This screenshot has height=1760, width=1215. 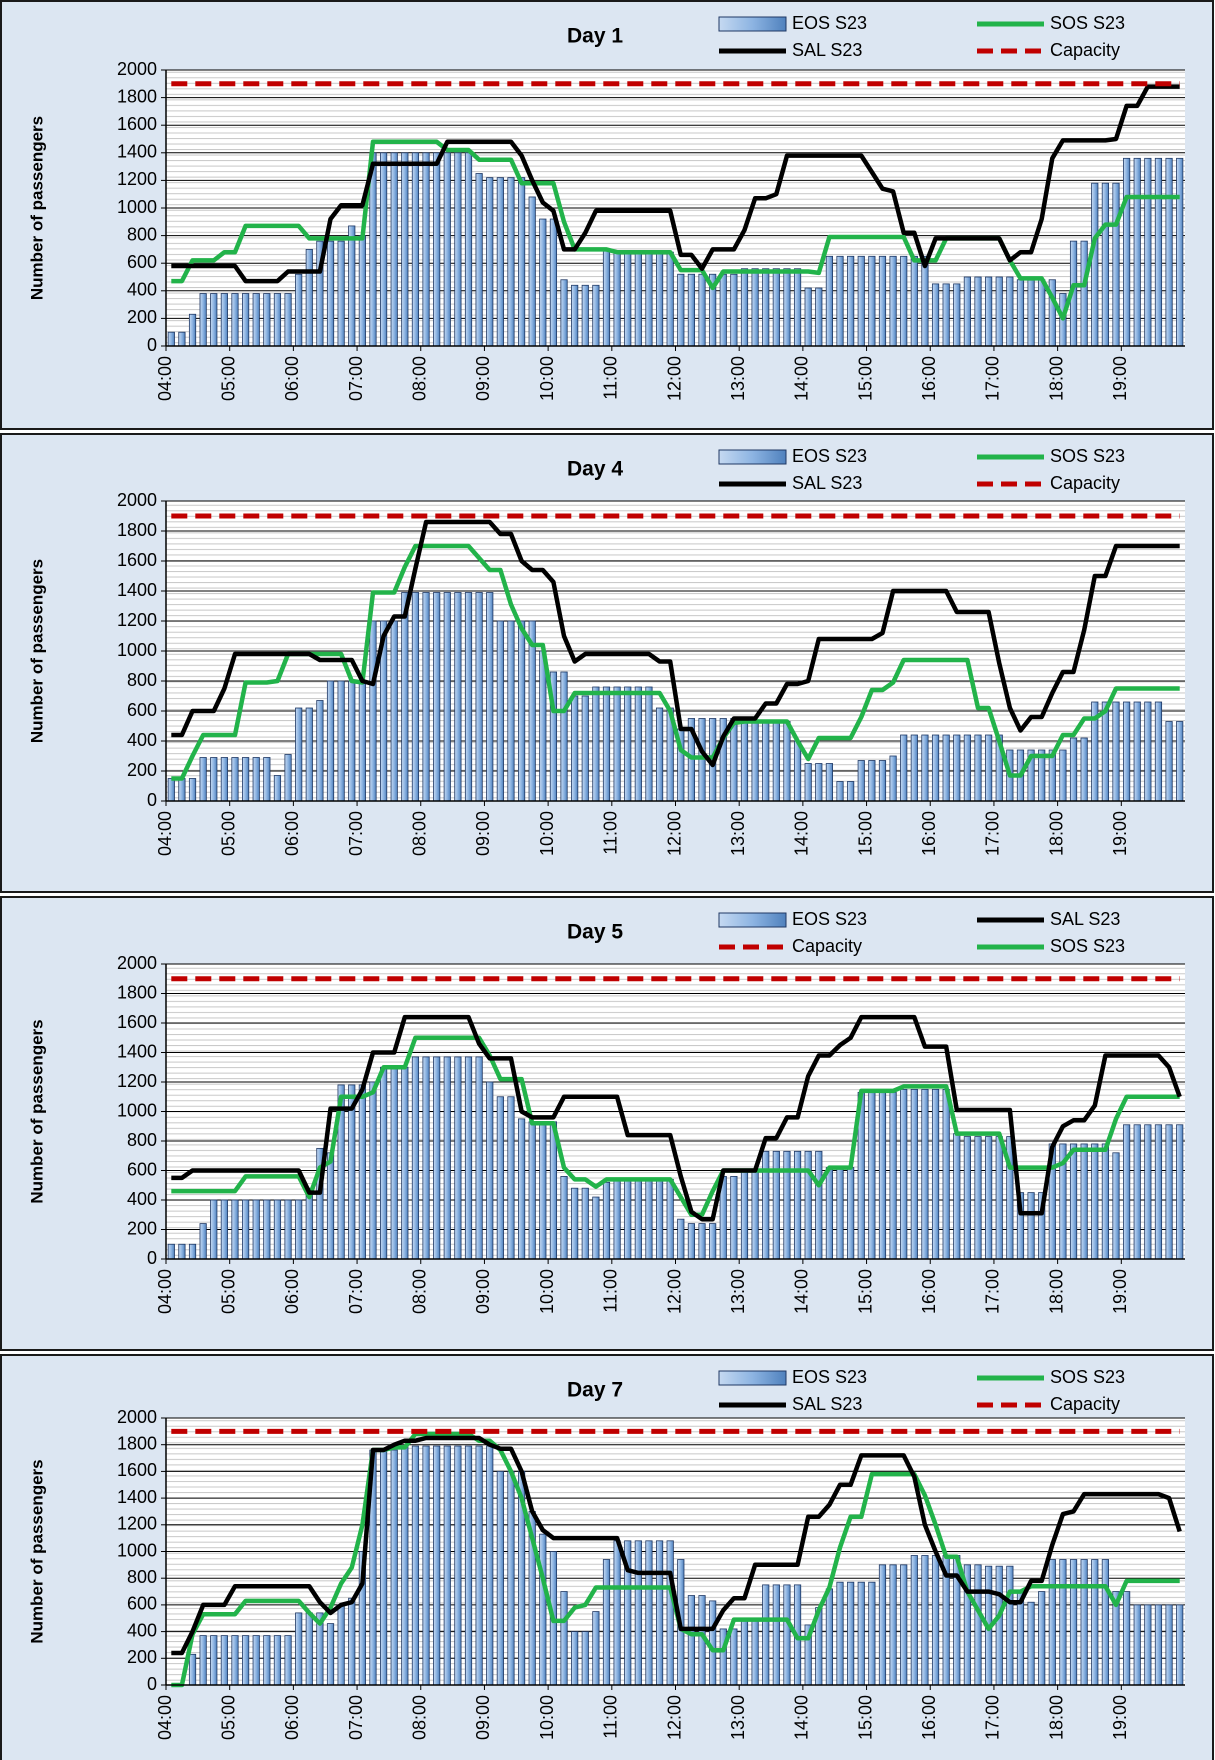 What do you see at coordinates (137, 1022) in the screenshot?
I see `y-tick-label: 1600` at bounding box center [137, 1022].